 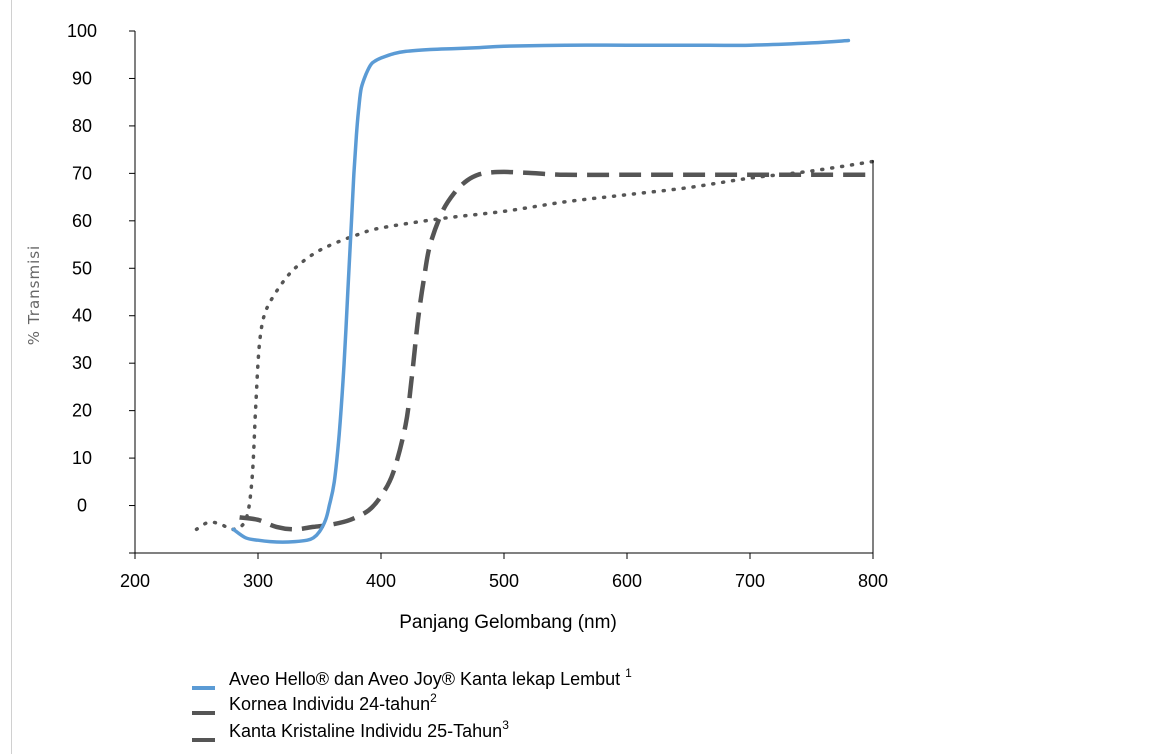 I want to click on y-tick-label: 10, so click(x=82, y=458).